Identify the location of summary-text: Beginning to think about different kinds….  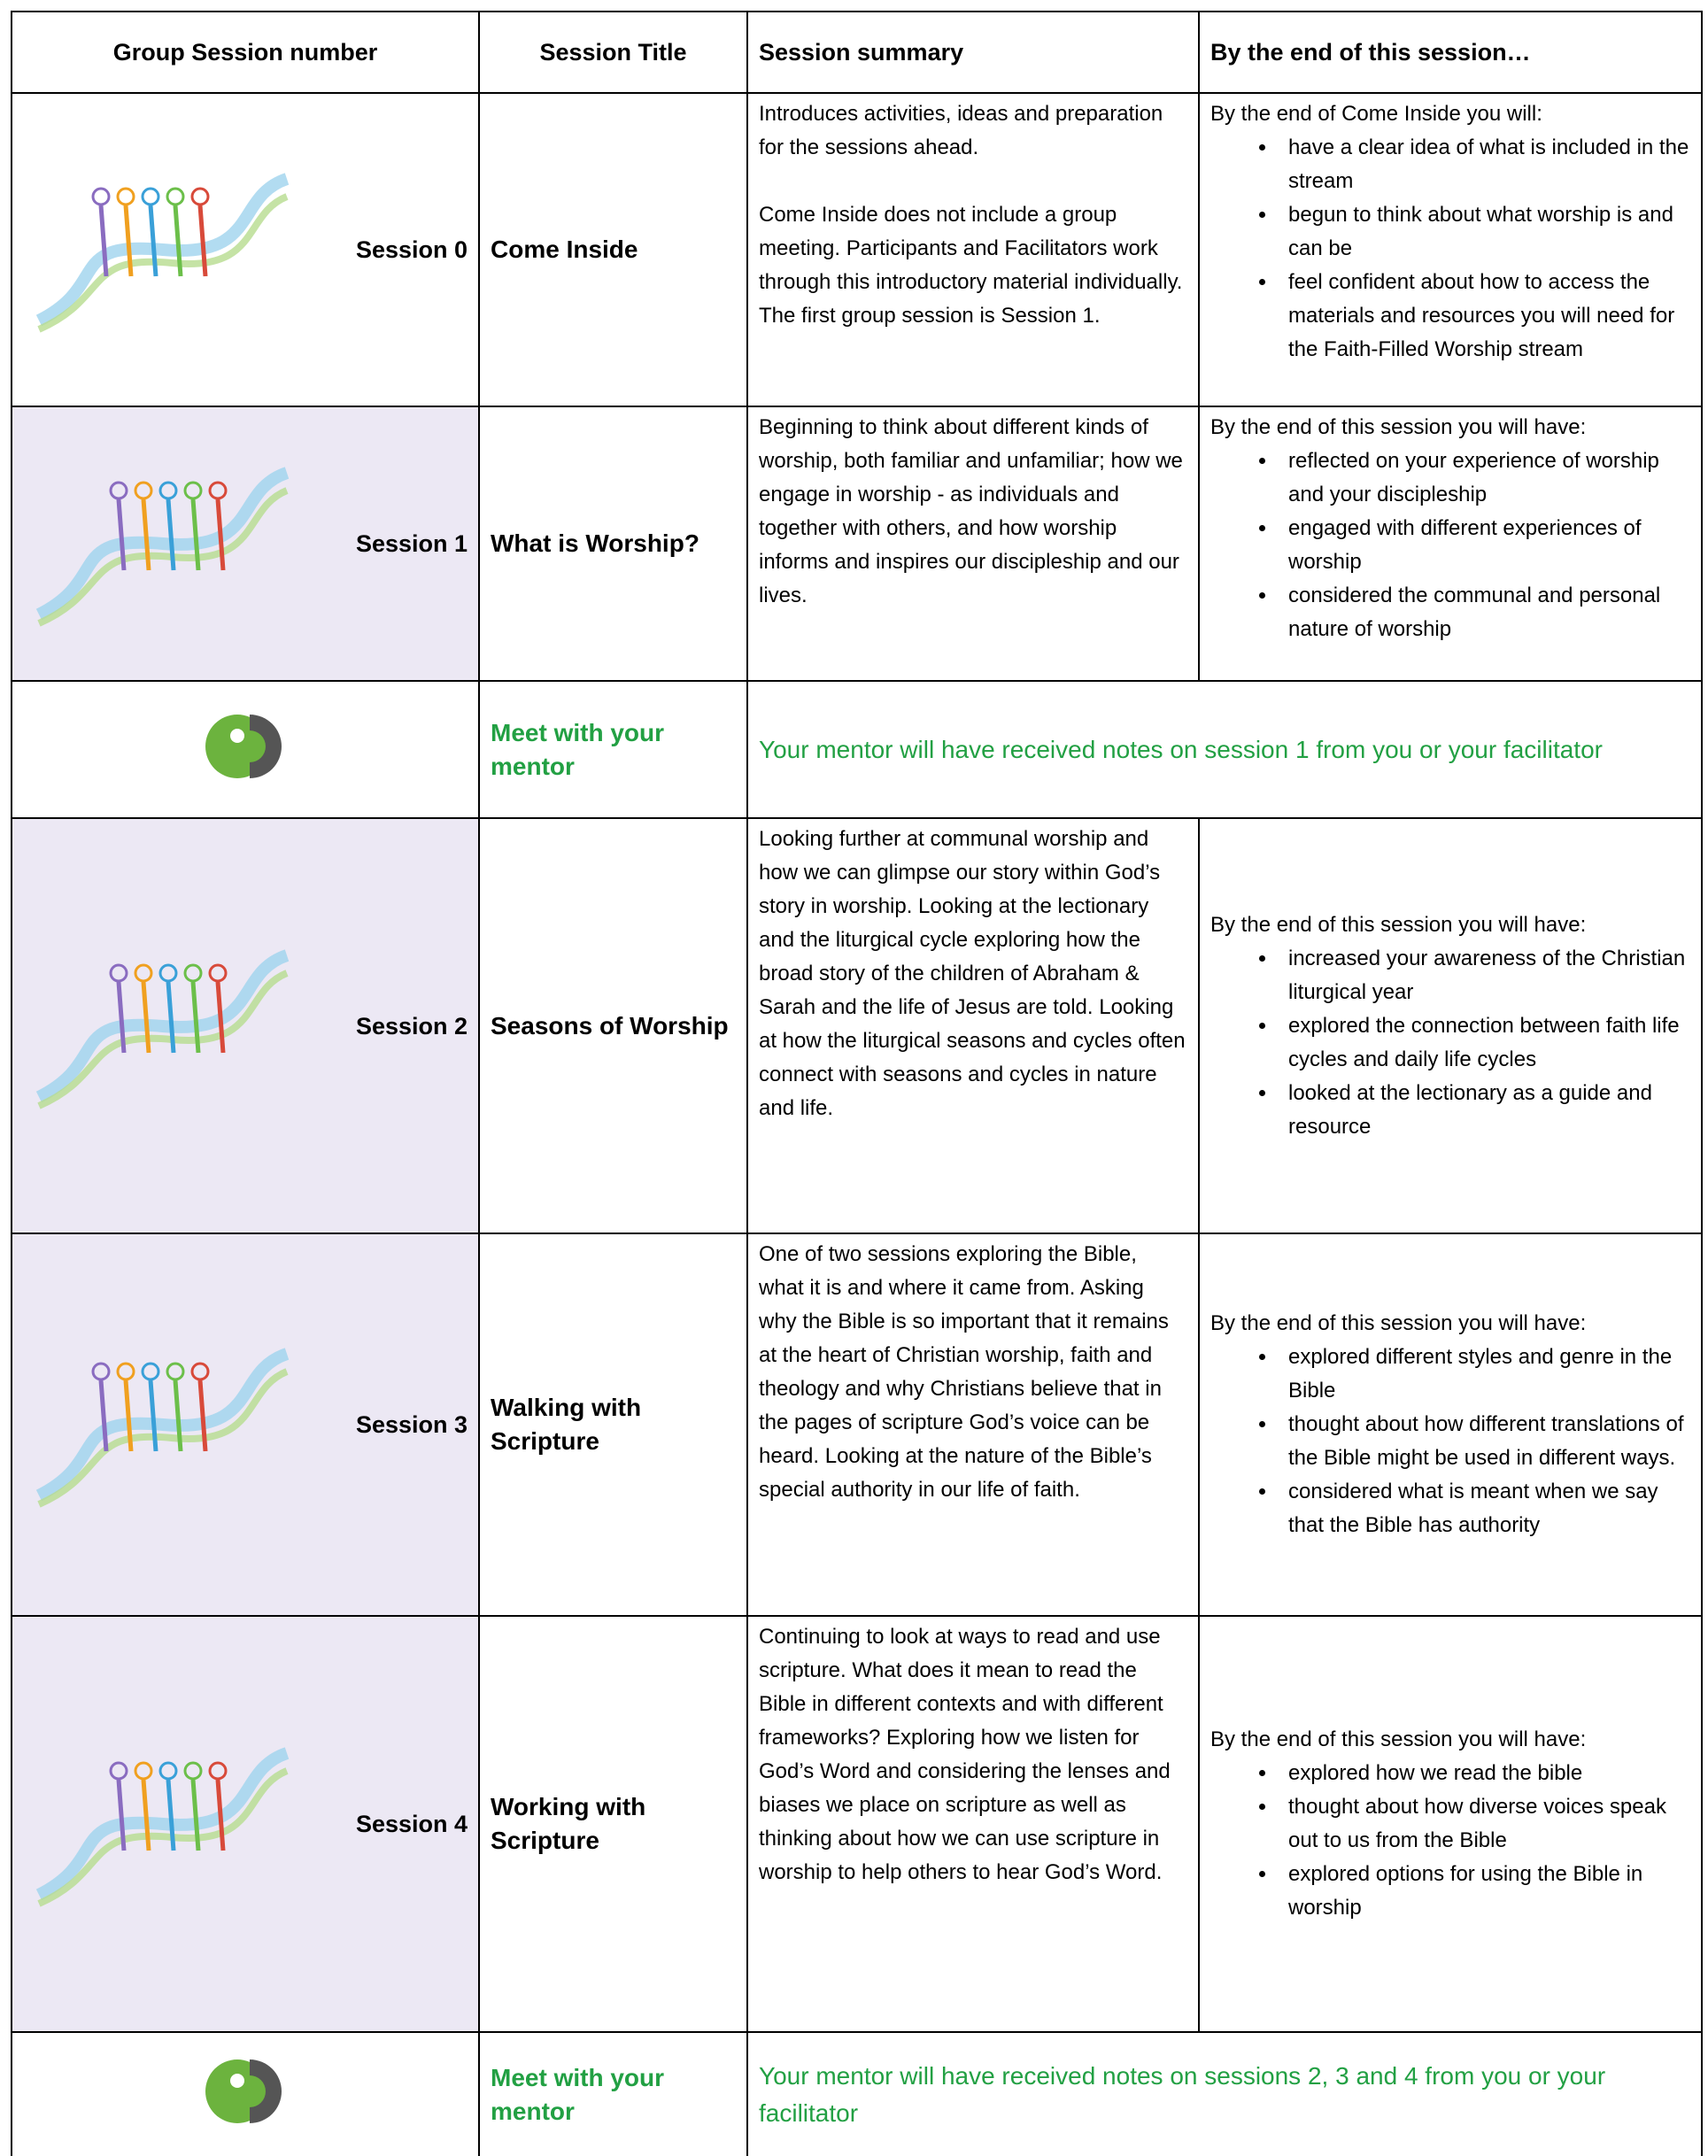
(971, 511).